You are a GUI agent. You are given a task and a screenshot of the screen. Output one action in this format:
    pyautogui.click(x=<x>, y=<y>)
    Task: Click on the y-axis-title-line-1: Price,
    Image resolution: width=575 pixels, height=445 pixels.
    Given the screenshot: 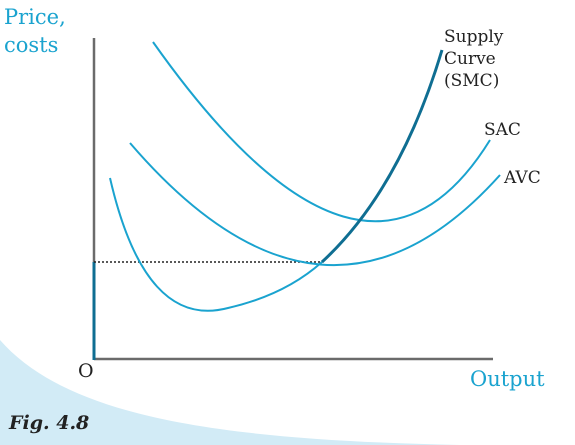 What is the action you would take?
    pyautogui.click(x=35, y=17)
    